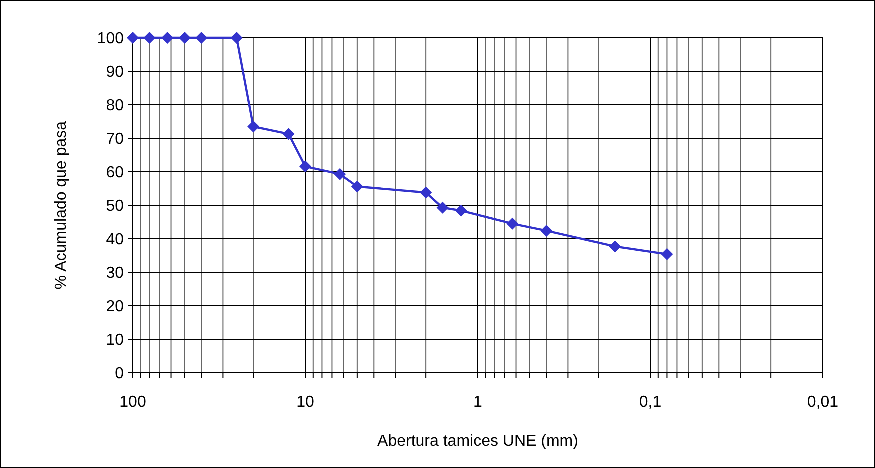 This screenshot has width=875, height=468. What do you see at coordinates (119, 374) in the screenshot?
I see `y-tick-label: 0` at bounding box center [119, 374].